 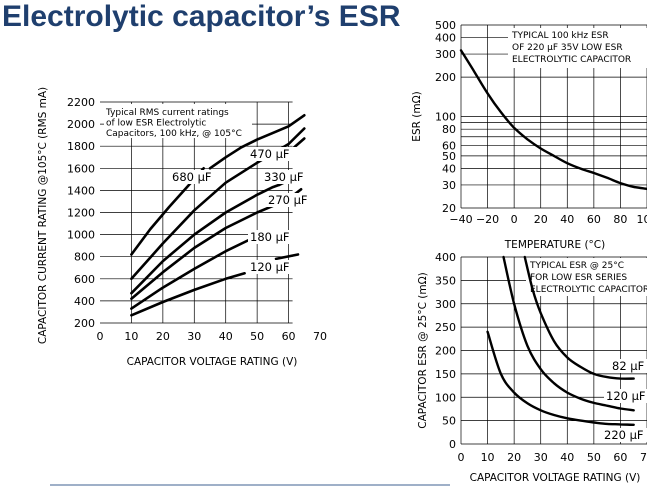 What do you see at coordinates (460, 219) in the screenshot?
I see `x-tick-label: −40` at bounding box center [460, 219].